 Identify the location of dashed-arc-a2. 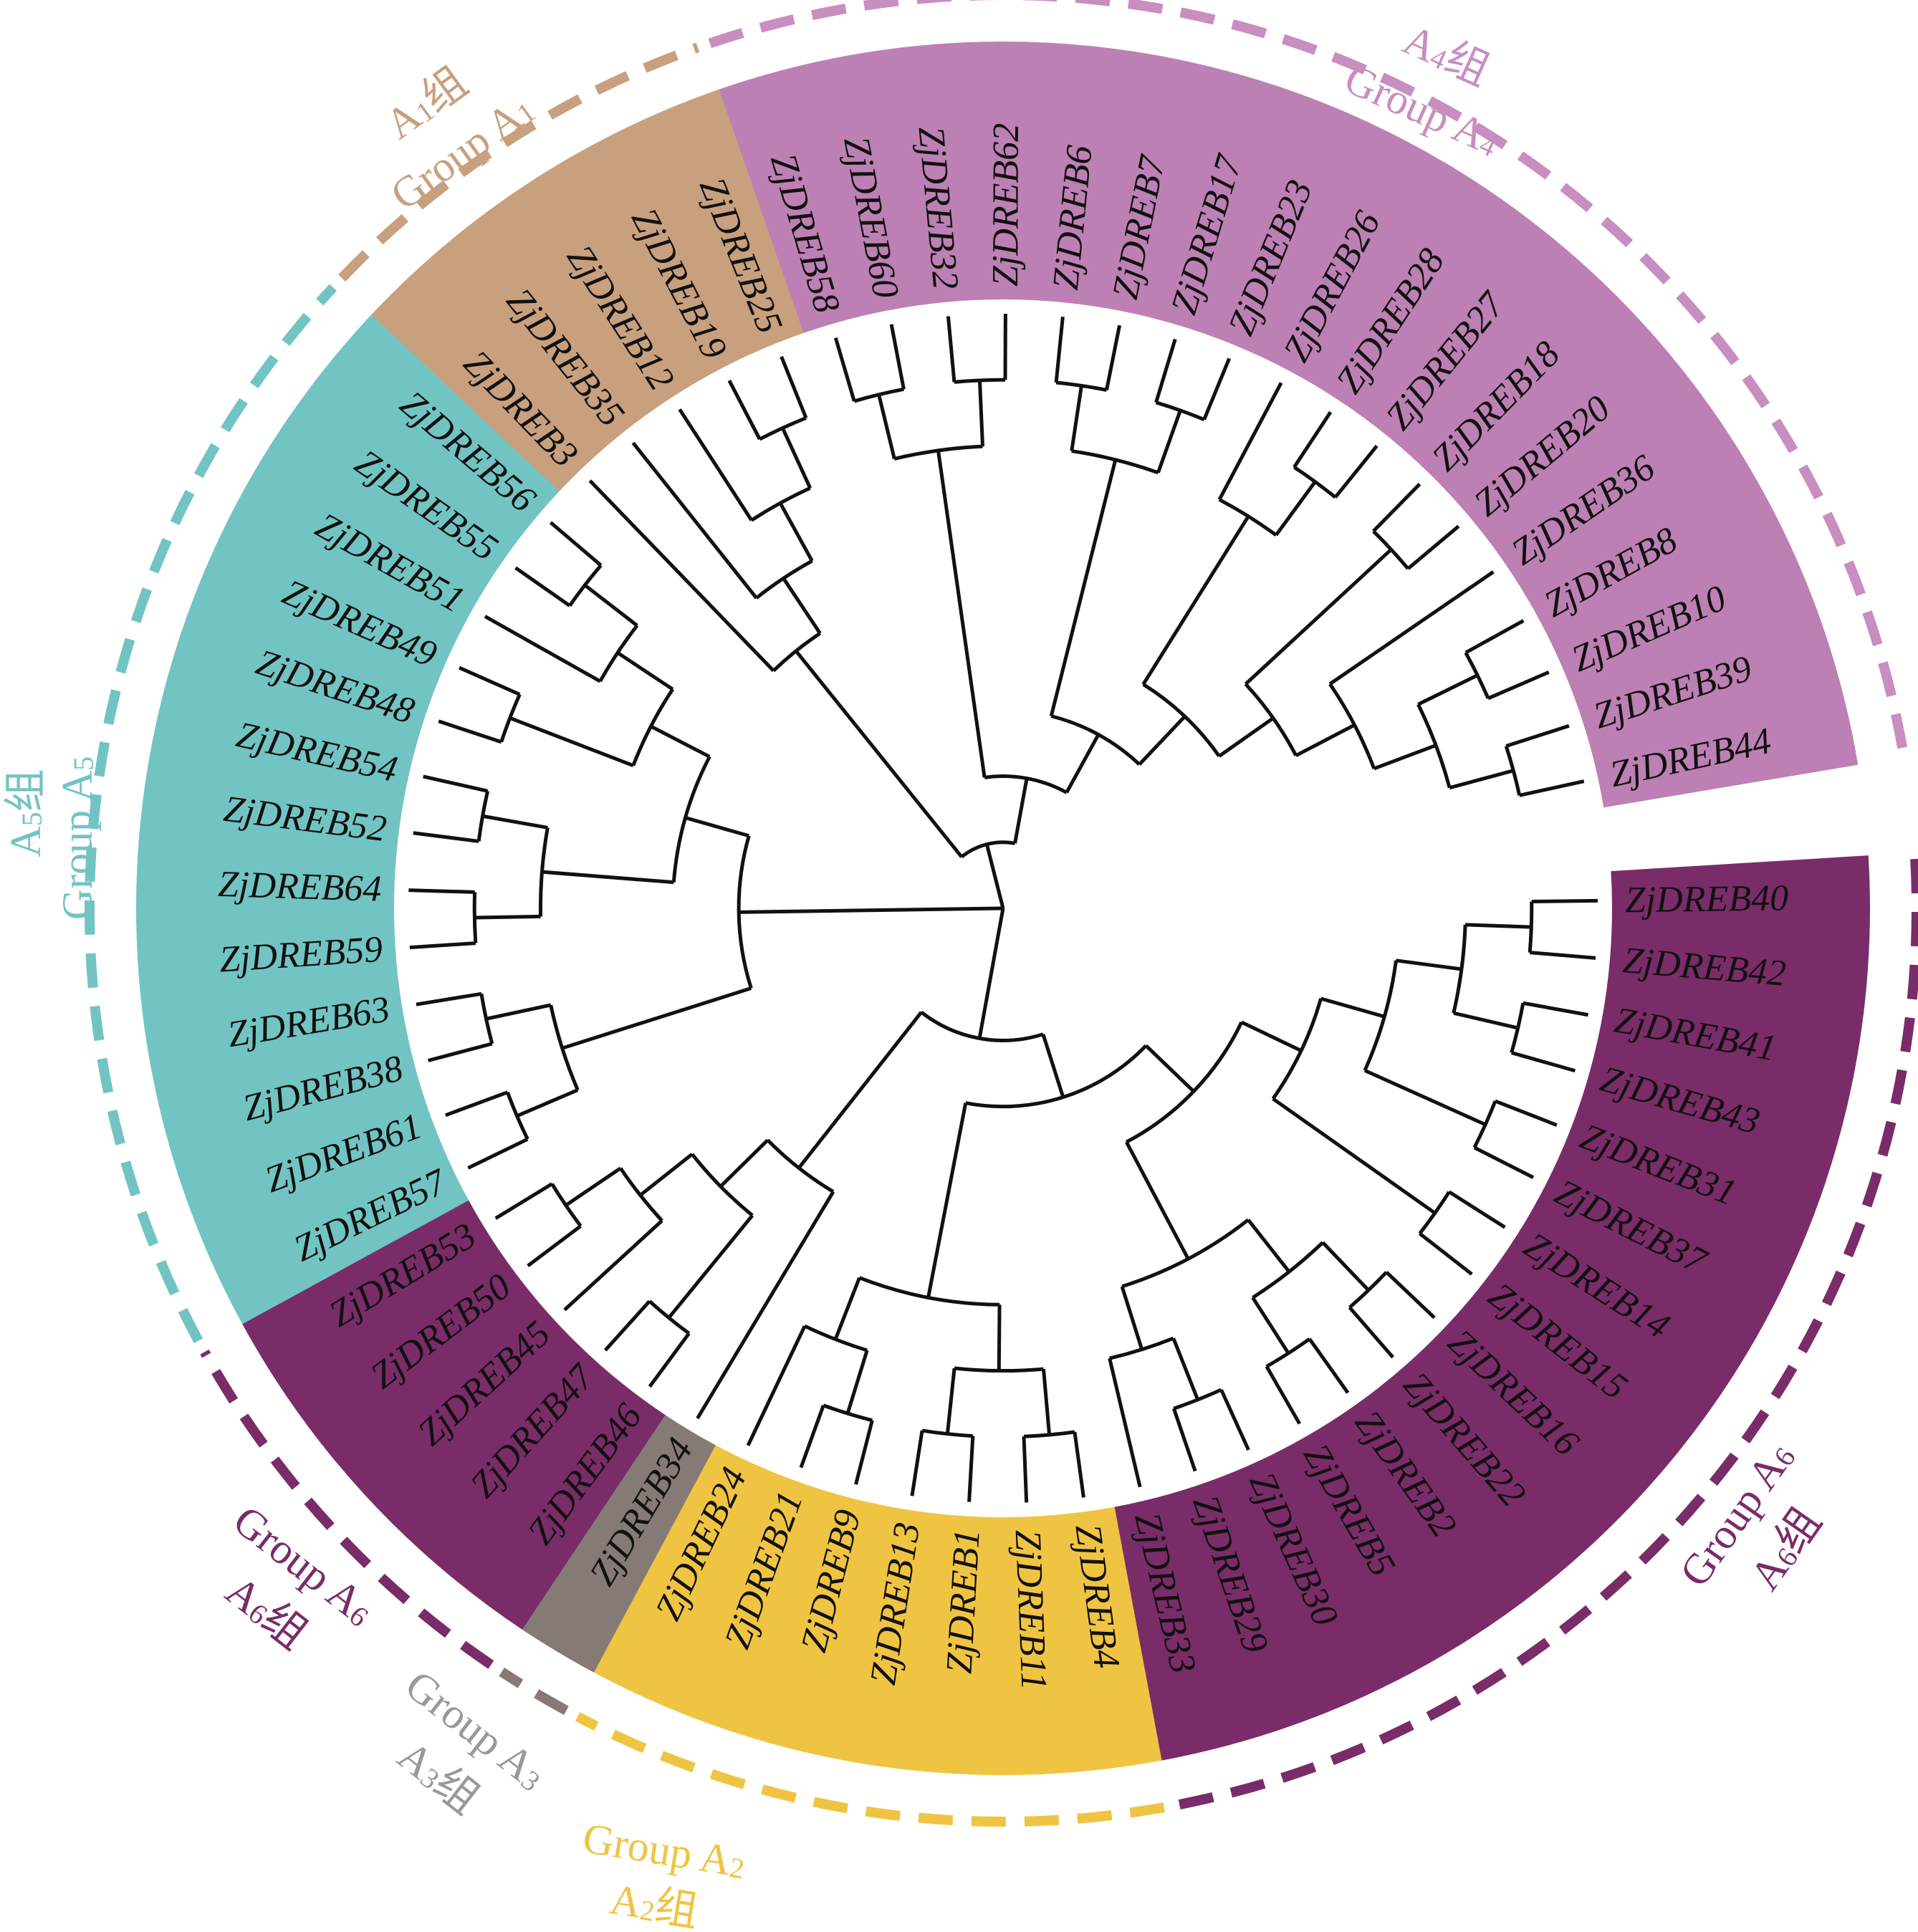
(870, 1769).